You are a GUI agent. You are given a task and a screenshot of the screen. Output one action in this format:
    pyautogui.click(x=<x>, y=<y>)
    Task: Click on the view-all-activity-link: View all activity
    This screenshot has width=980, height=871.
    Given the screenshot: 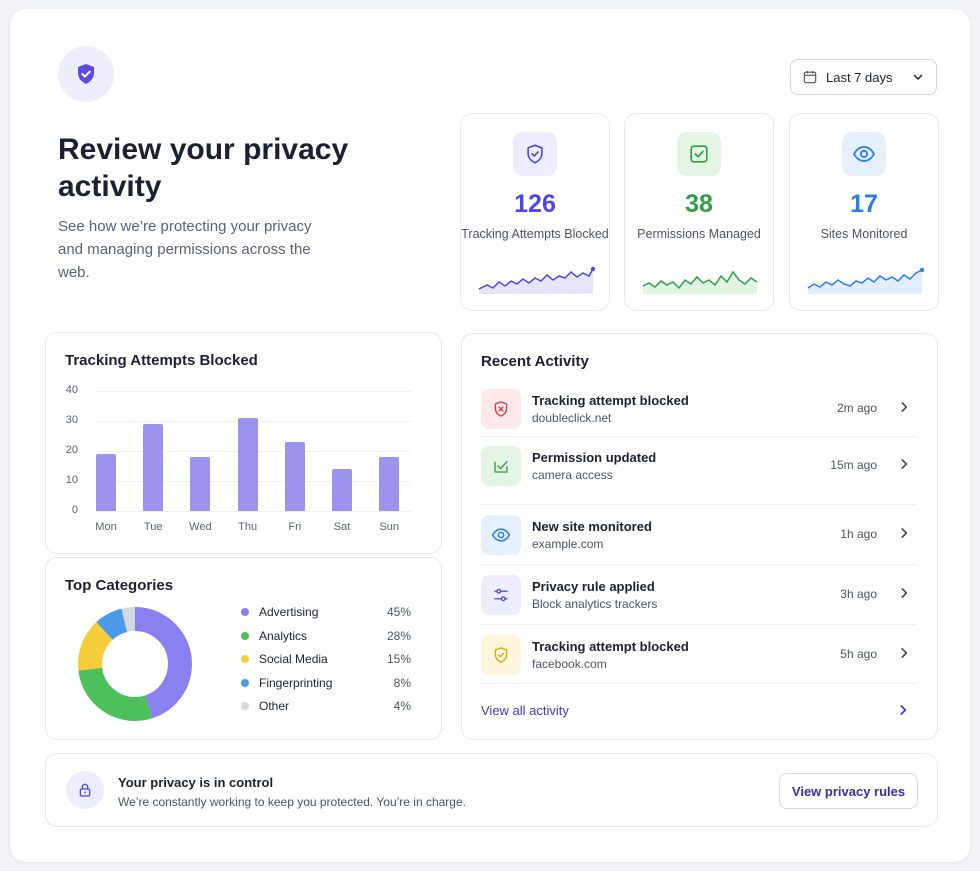 What is the action you would take?
    pyautogui.click(x=525, y=710)
    